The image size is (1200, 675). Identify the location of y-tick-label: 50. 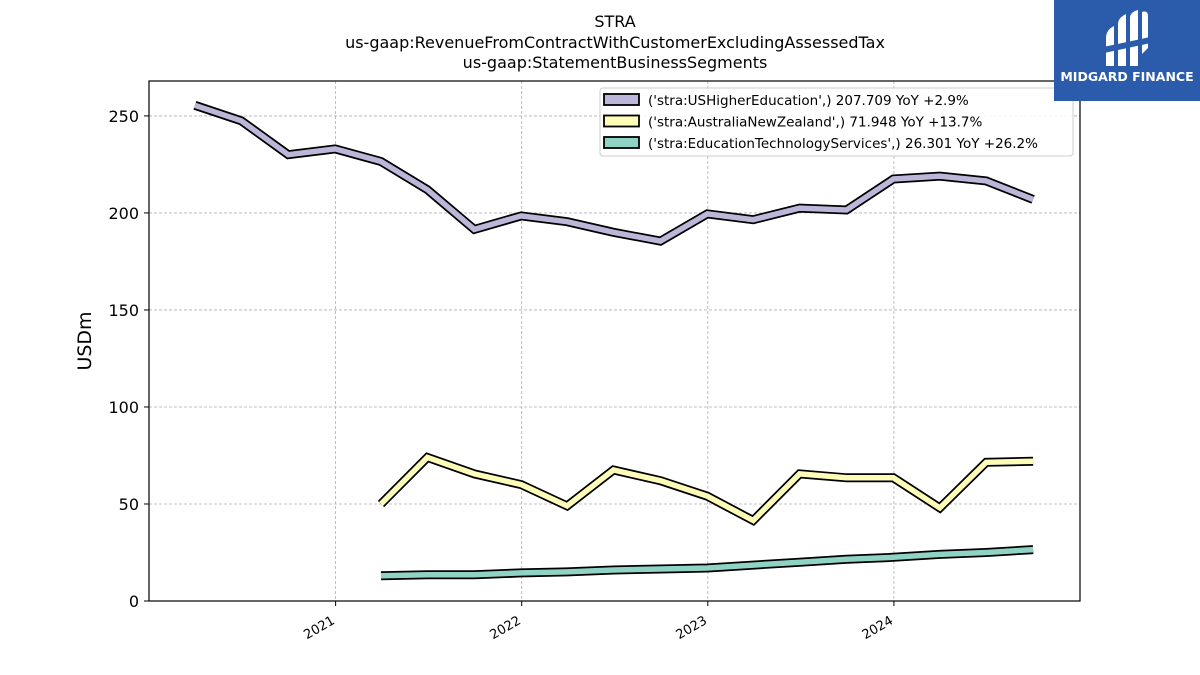
(129, 504).